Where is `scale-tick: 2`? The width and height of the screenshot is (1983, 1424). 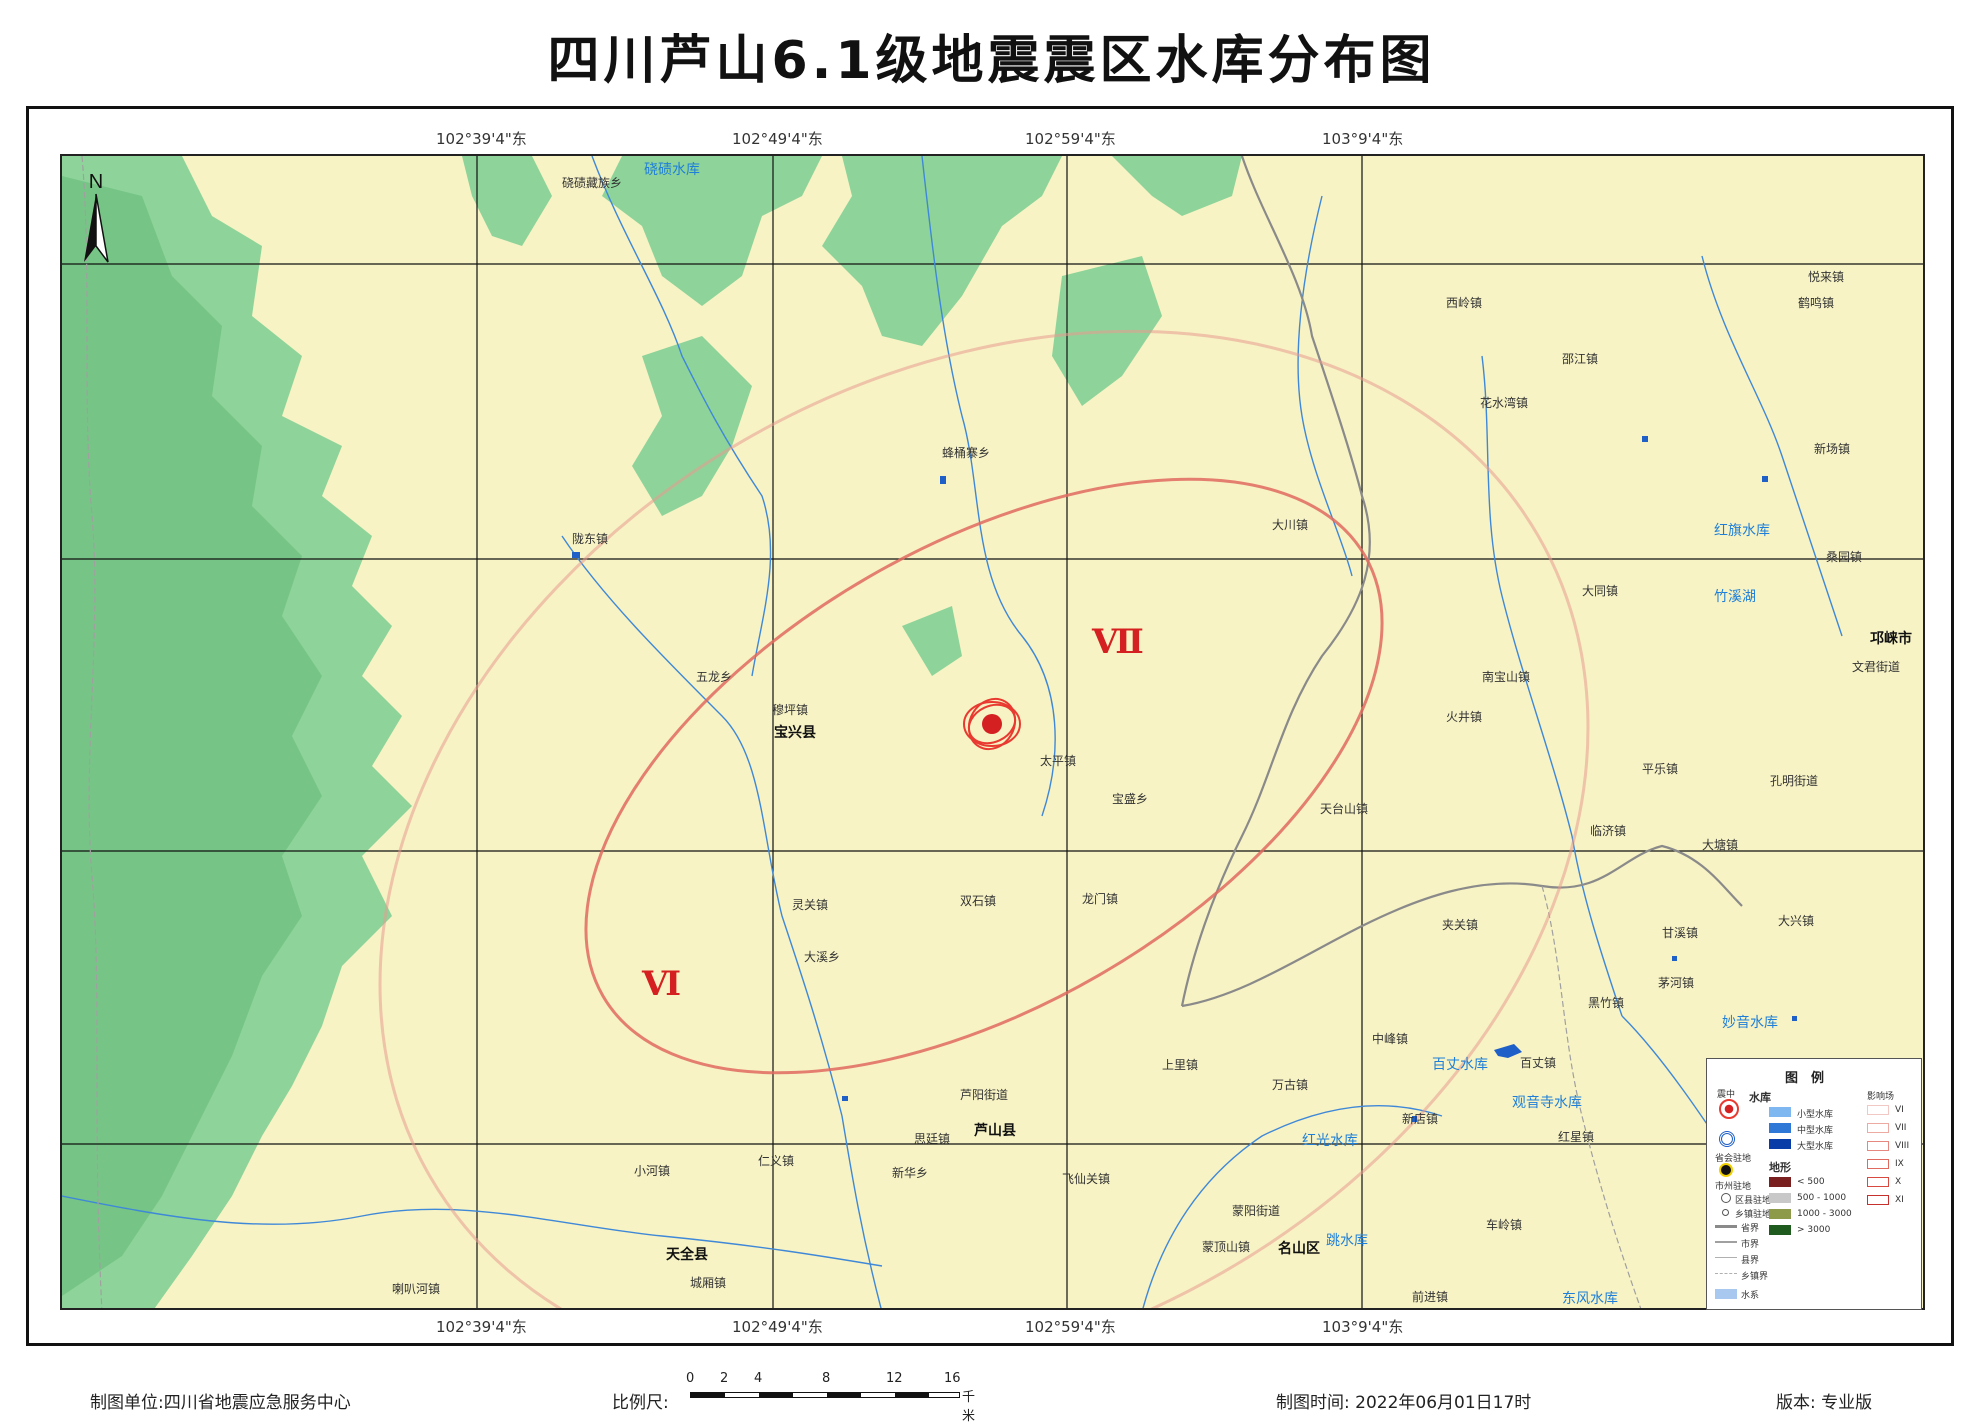
scale-tick: 2 is located at coordinates (724, 1378).